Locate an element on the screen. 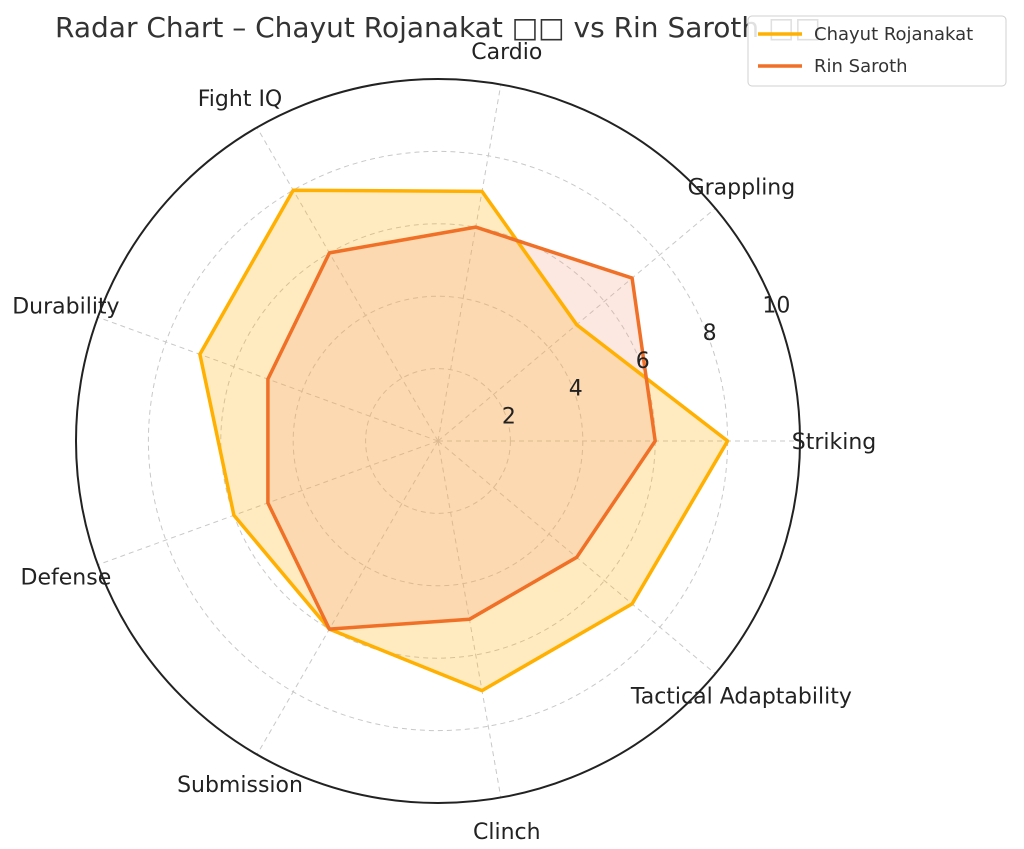 The width and height of the screenshot is (1024, 849). axis-label-tactical-adaptability: Tactical Adaptability is located at coordinates (741, 697).